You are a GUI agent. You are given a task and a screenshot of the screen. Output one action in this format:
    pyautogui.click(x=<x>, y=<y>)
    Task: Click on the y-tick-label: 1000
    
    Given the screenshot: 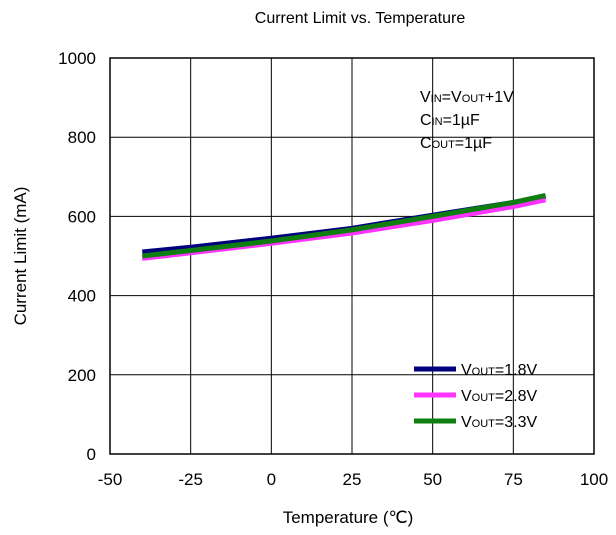 What is the action you would take?
    pyautogui.click(x=77, y=58)
    